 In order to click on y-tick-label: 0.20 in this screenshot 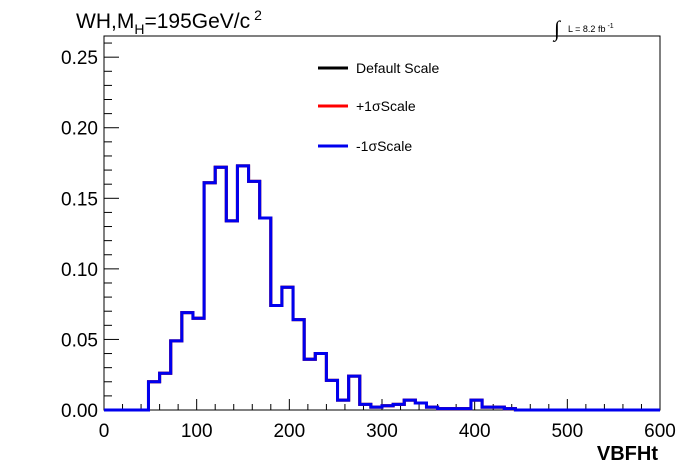, I will do `click(79, 129)`.